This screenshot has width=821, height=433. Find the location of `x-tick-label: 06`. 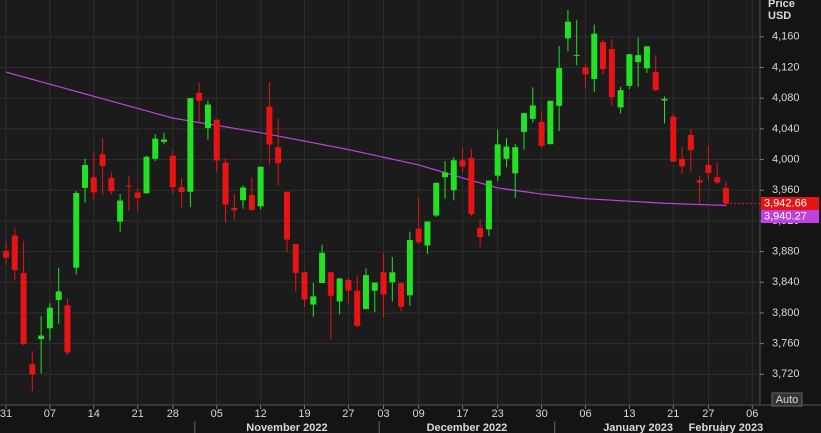

x-tick-label: 06 is located at coordinates (585, 414).